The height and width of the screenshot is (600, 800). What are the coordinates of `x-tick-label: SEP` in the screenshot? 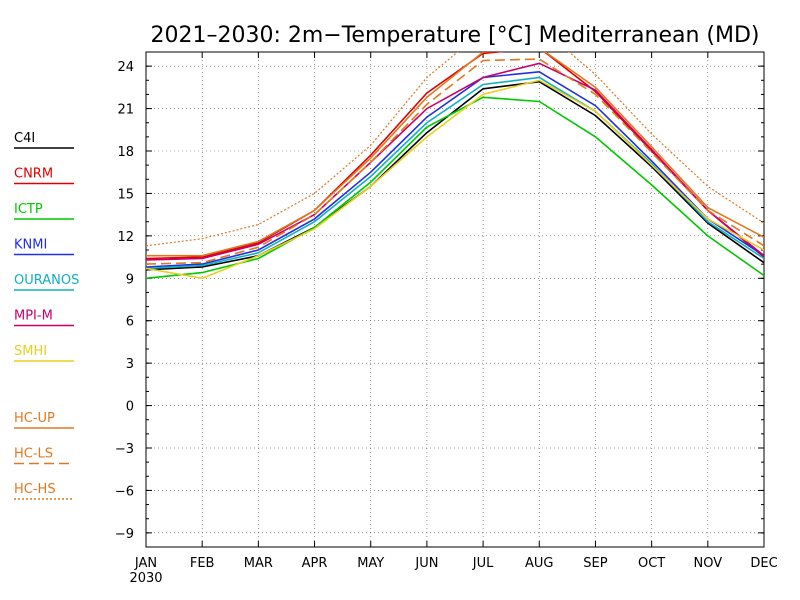 It's located at (595, 563).